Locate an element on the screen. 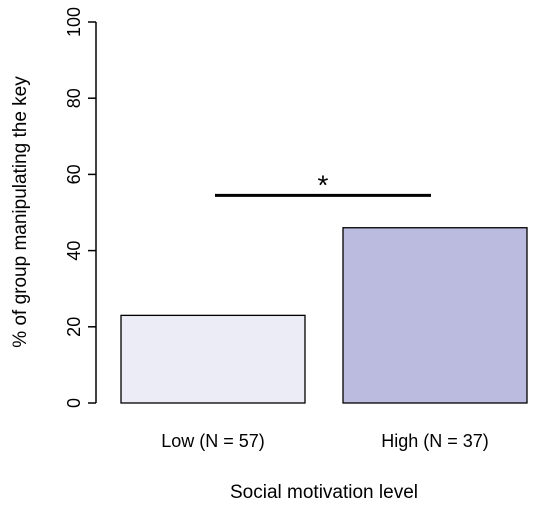 This screenshot has height=505, width=550. category-labels: Low (N = 57) High (N = 37) is located at coordinates (325, 441).